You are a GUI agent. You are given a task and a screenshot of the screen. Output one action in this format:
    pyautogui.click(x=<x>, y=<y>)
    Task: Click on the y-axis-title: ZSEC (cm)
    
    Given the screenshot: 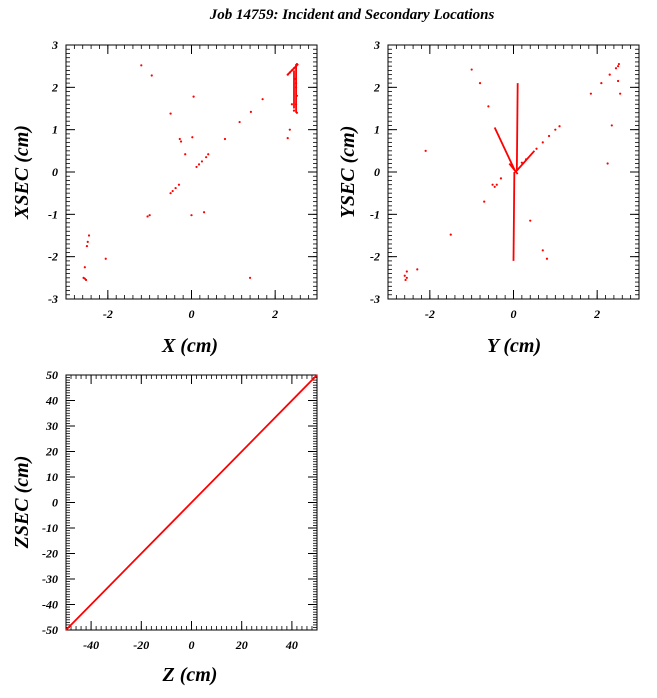 What is the action you would take?
    pyautogui.click(x=22, y=503)
    